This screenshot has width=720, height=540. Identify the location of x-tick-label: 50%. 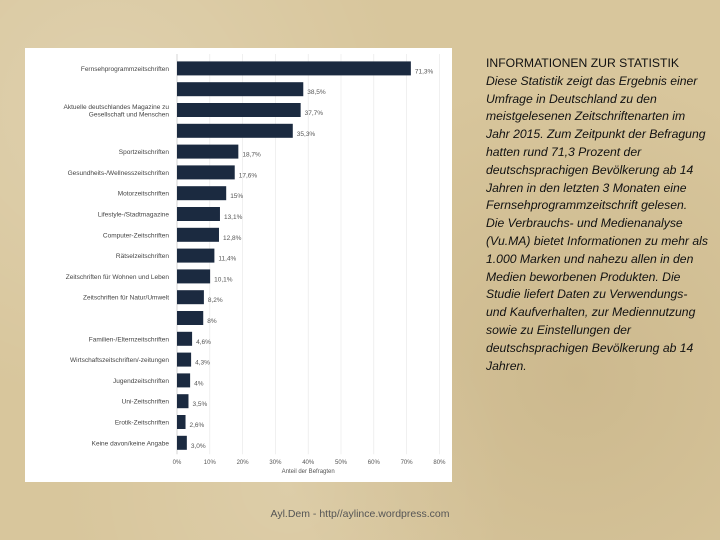
(341, 463).